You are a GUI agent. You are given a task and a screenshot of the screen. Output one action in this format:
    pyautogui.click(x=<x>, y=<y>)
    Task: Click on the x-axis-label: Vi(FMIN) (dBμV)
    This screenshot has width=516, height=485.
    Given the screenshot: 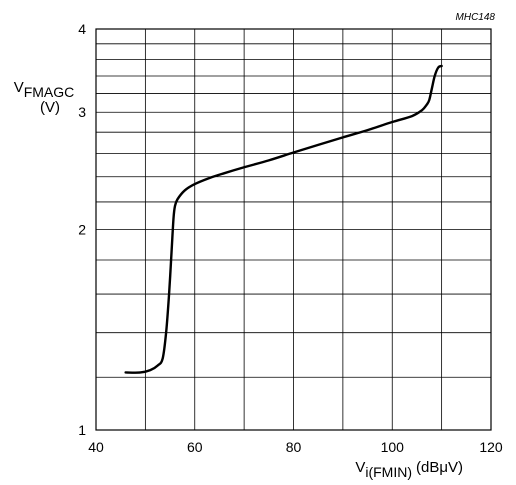 What is the action you would take?
    pyautogui.click(x=409, y=469)
    